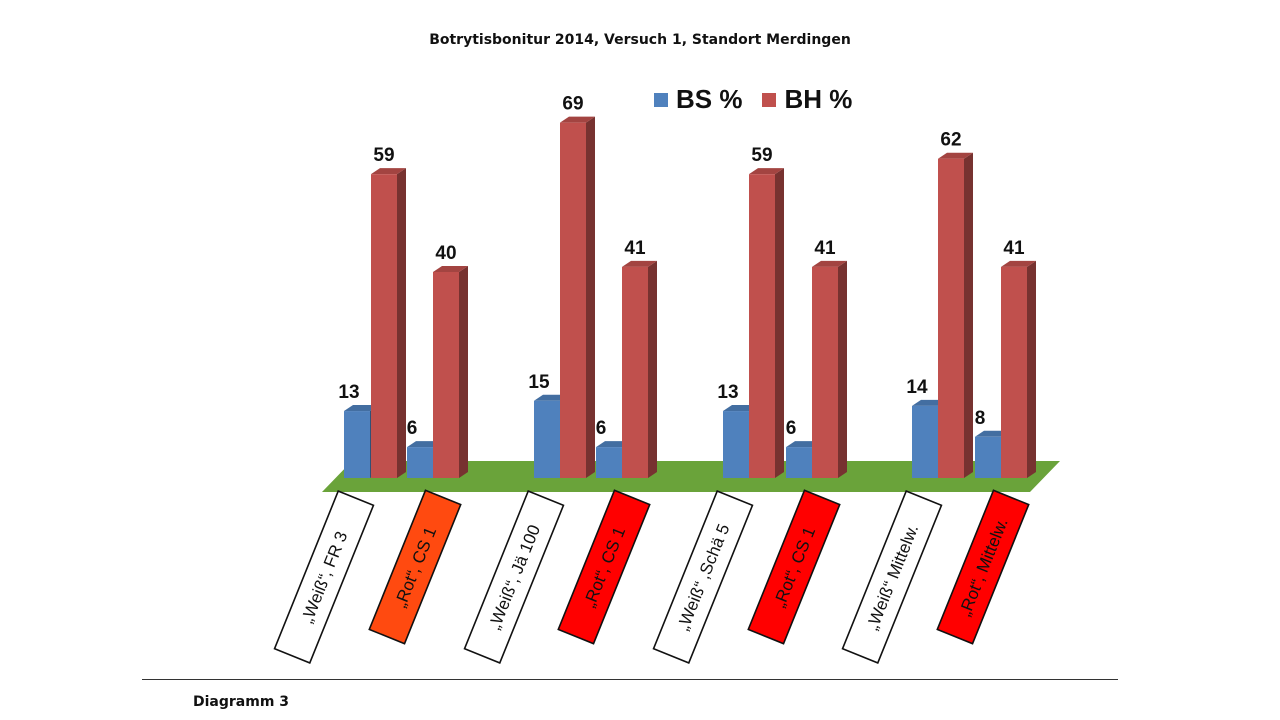  Describe the element at coordinates (573, 300) in the screenshot. I see `bar-bh-2-front` at that location.